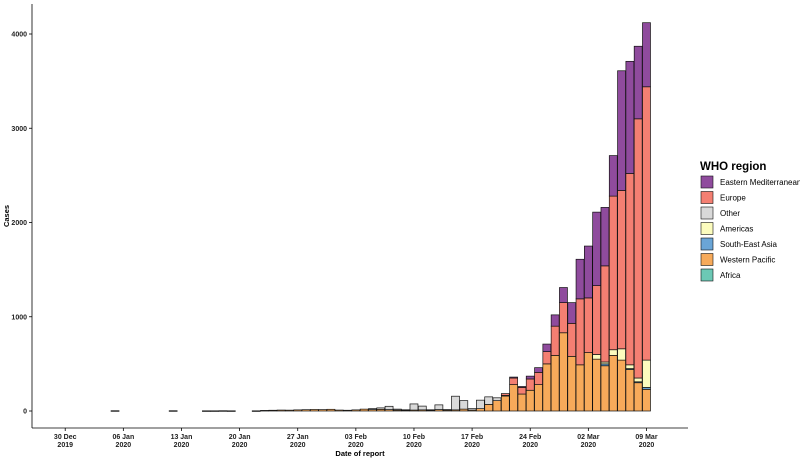 This screenshot has height=473, width=800. Describe the element at coordinates (707, 259) in the screenshot. I see `legend-swatch-western-pacific` at that location.